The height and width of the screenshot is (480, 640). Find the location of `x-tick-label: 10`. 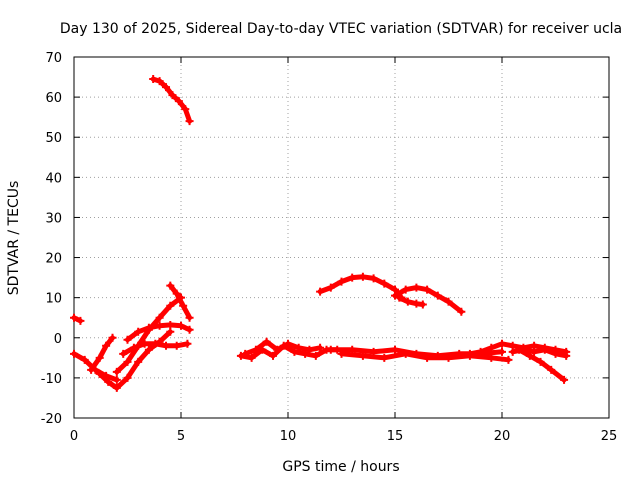

x-tick-label: 10 is located at coordinates (288, 436).